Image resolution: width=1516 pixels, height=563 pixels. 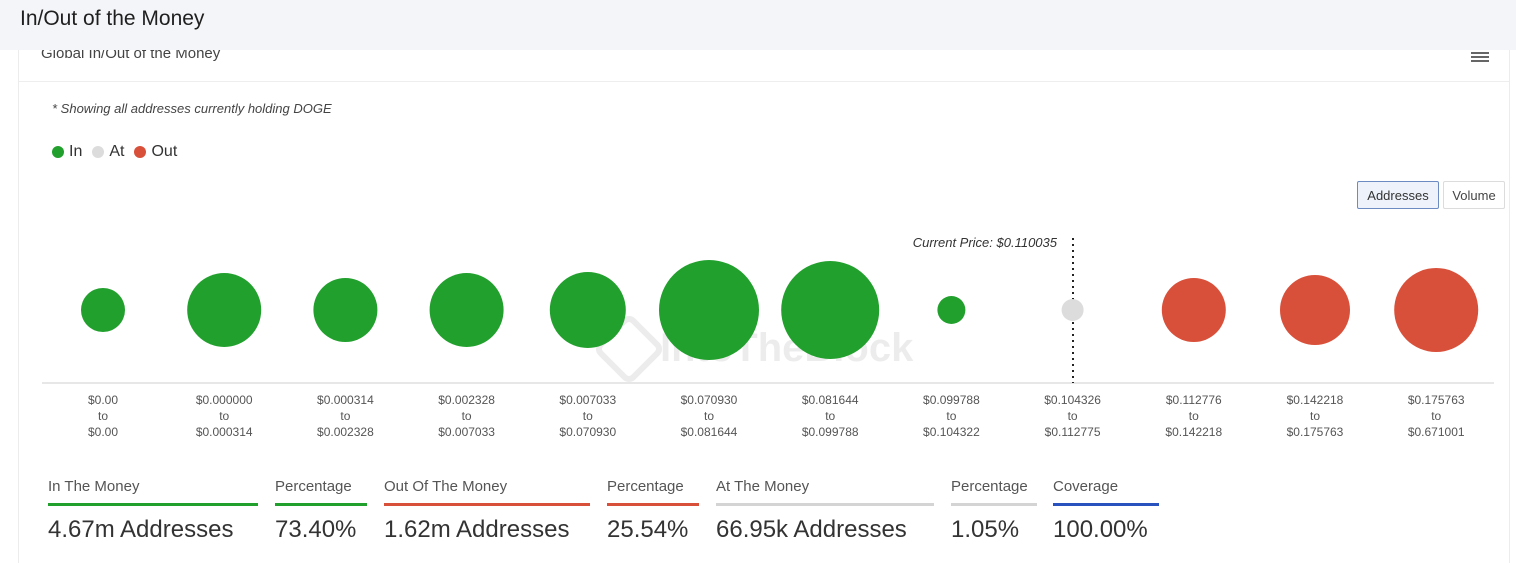 What do you see at coordinates (487, 511) in the screenshot?
I see `stat-2: Out Of The Money 1.62m Addresses` at bounding box center [487, 511].